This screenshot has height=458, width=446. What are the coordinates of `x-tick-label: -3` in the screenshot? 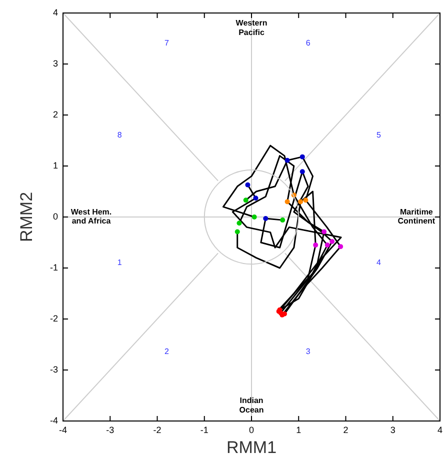 It's located at (110, 430).